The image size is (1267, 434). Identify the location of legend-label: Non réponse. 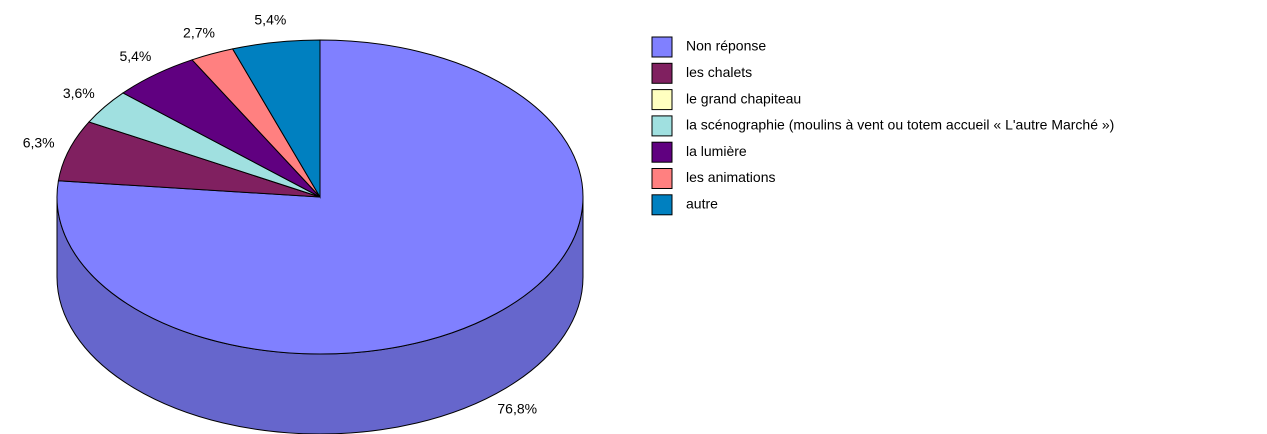
(726, 46).